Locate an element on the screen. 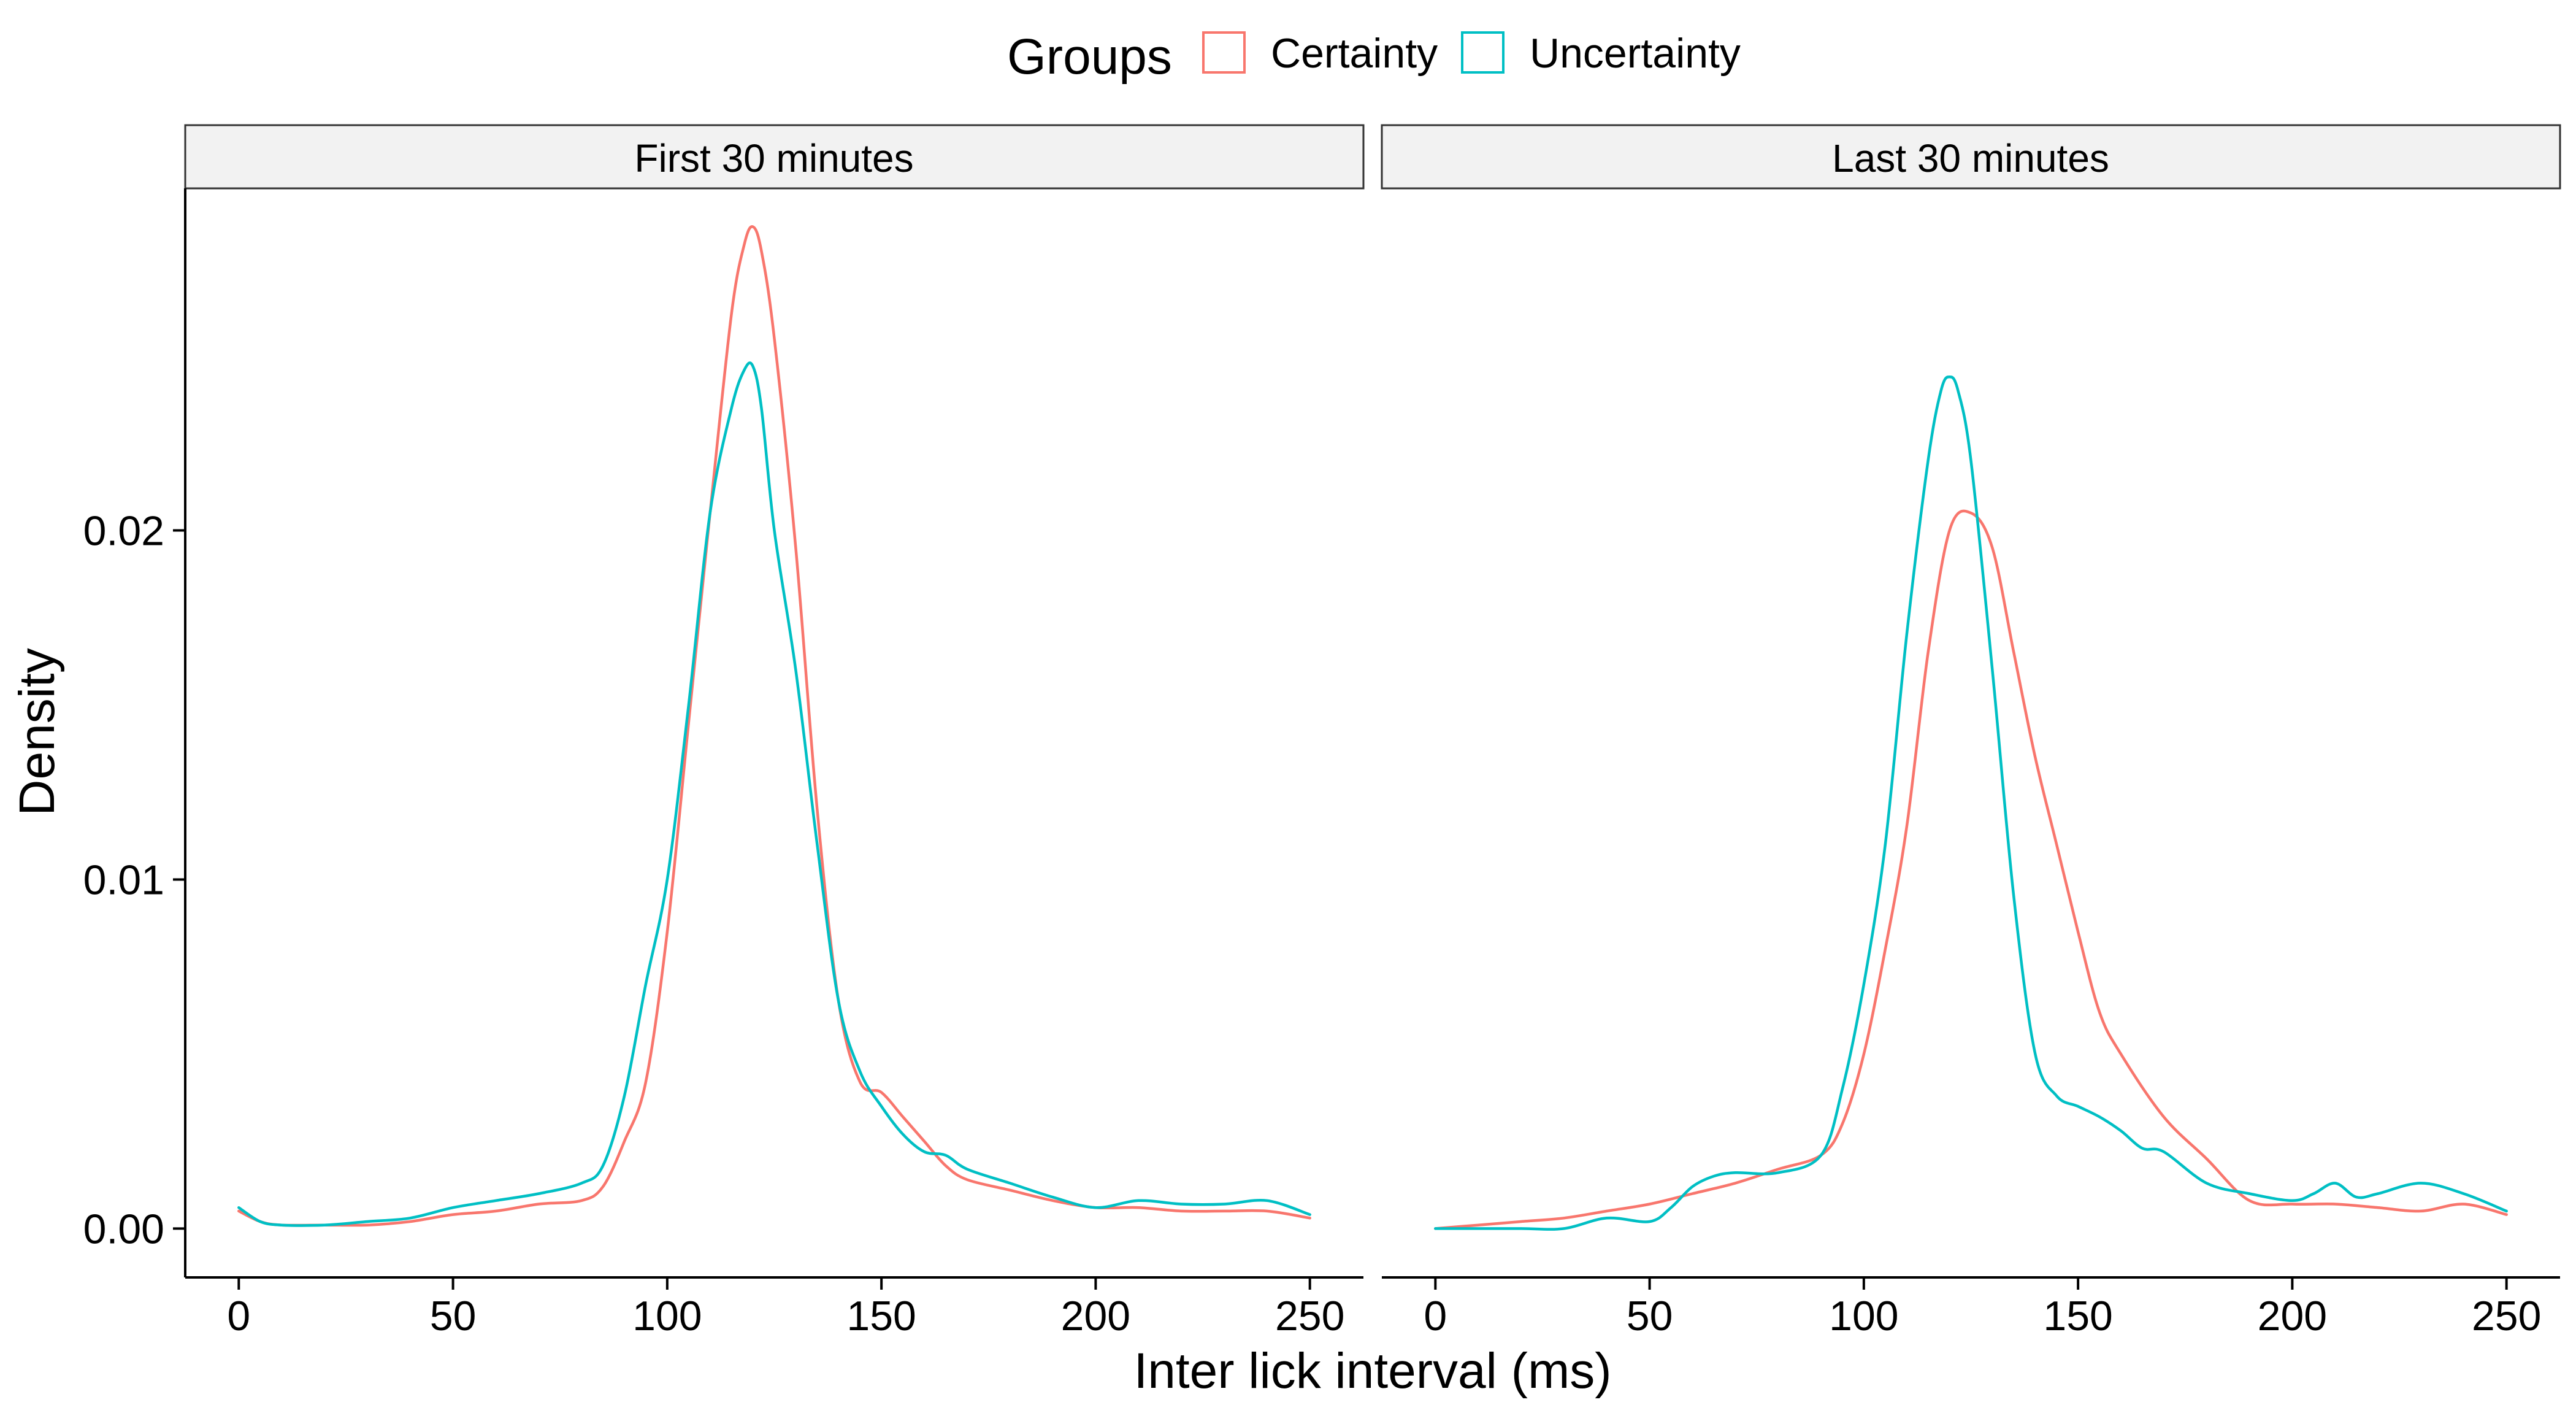  legend-key-uncertainty is located at coordinates (1483, 52).